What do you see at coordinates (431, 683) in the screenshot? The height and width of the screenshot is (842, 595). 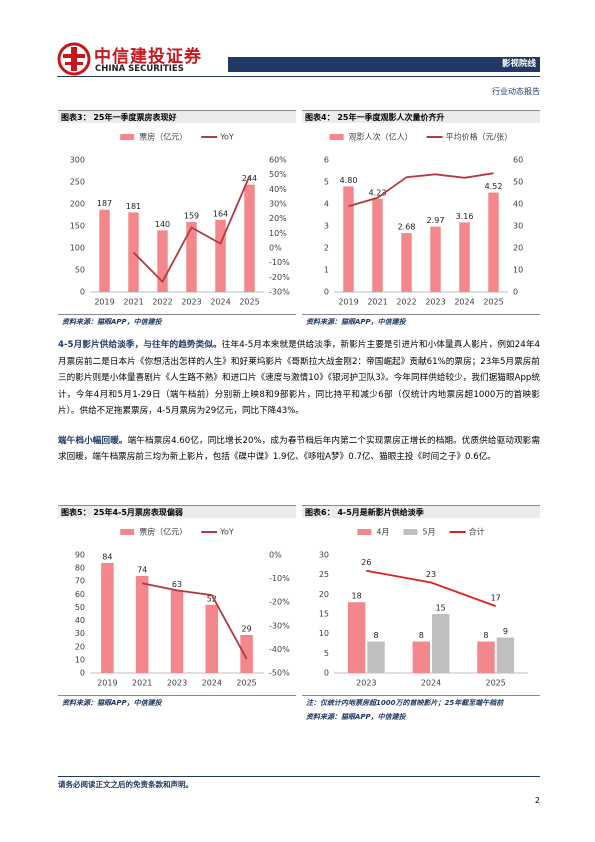 I see `x-tick-label: 2024` at bounding box center [431, 683].